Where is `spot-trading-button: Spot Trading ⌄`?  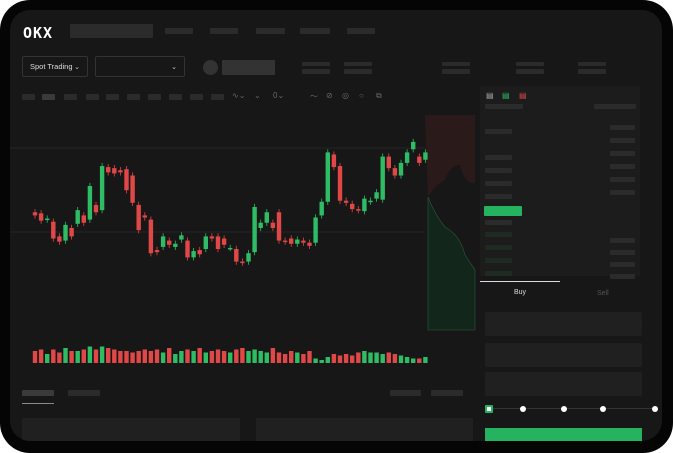 spot-trading-button: Spot Trading ⌄ is located at coordinates (55, 66).